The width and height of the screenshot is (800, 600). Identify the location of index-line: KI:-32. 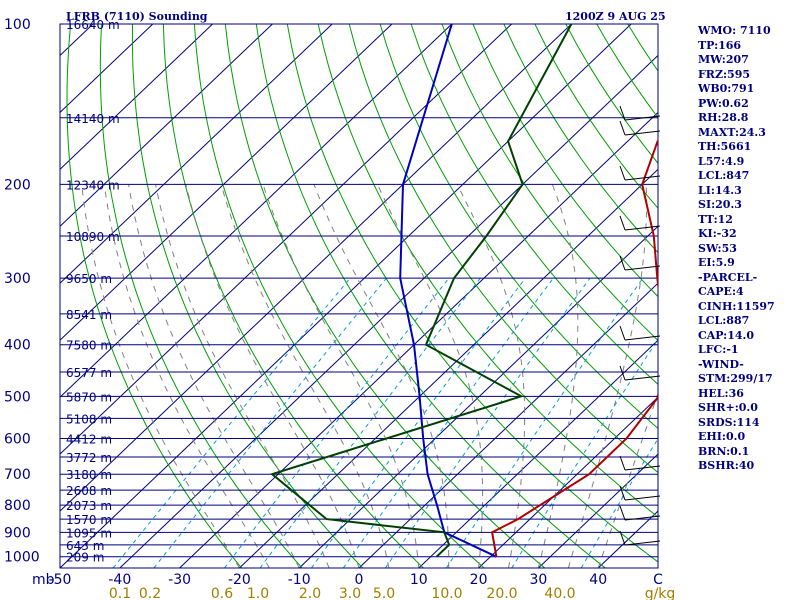
(717, 233).